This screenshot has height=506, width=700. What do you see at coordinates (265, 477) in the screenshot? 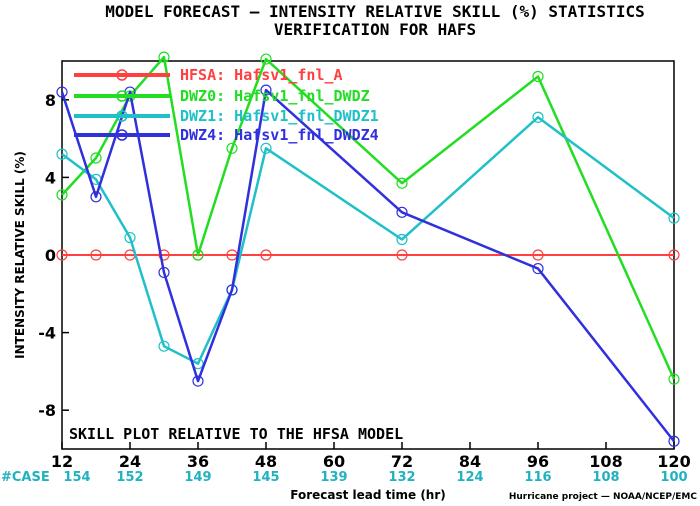
I see `case-count-value: 145` at bounding box center [265, 477].